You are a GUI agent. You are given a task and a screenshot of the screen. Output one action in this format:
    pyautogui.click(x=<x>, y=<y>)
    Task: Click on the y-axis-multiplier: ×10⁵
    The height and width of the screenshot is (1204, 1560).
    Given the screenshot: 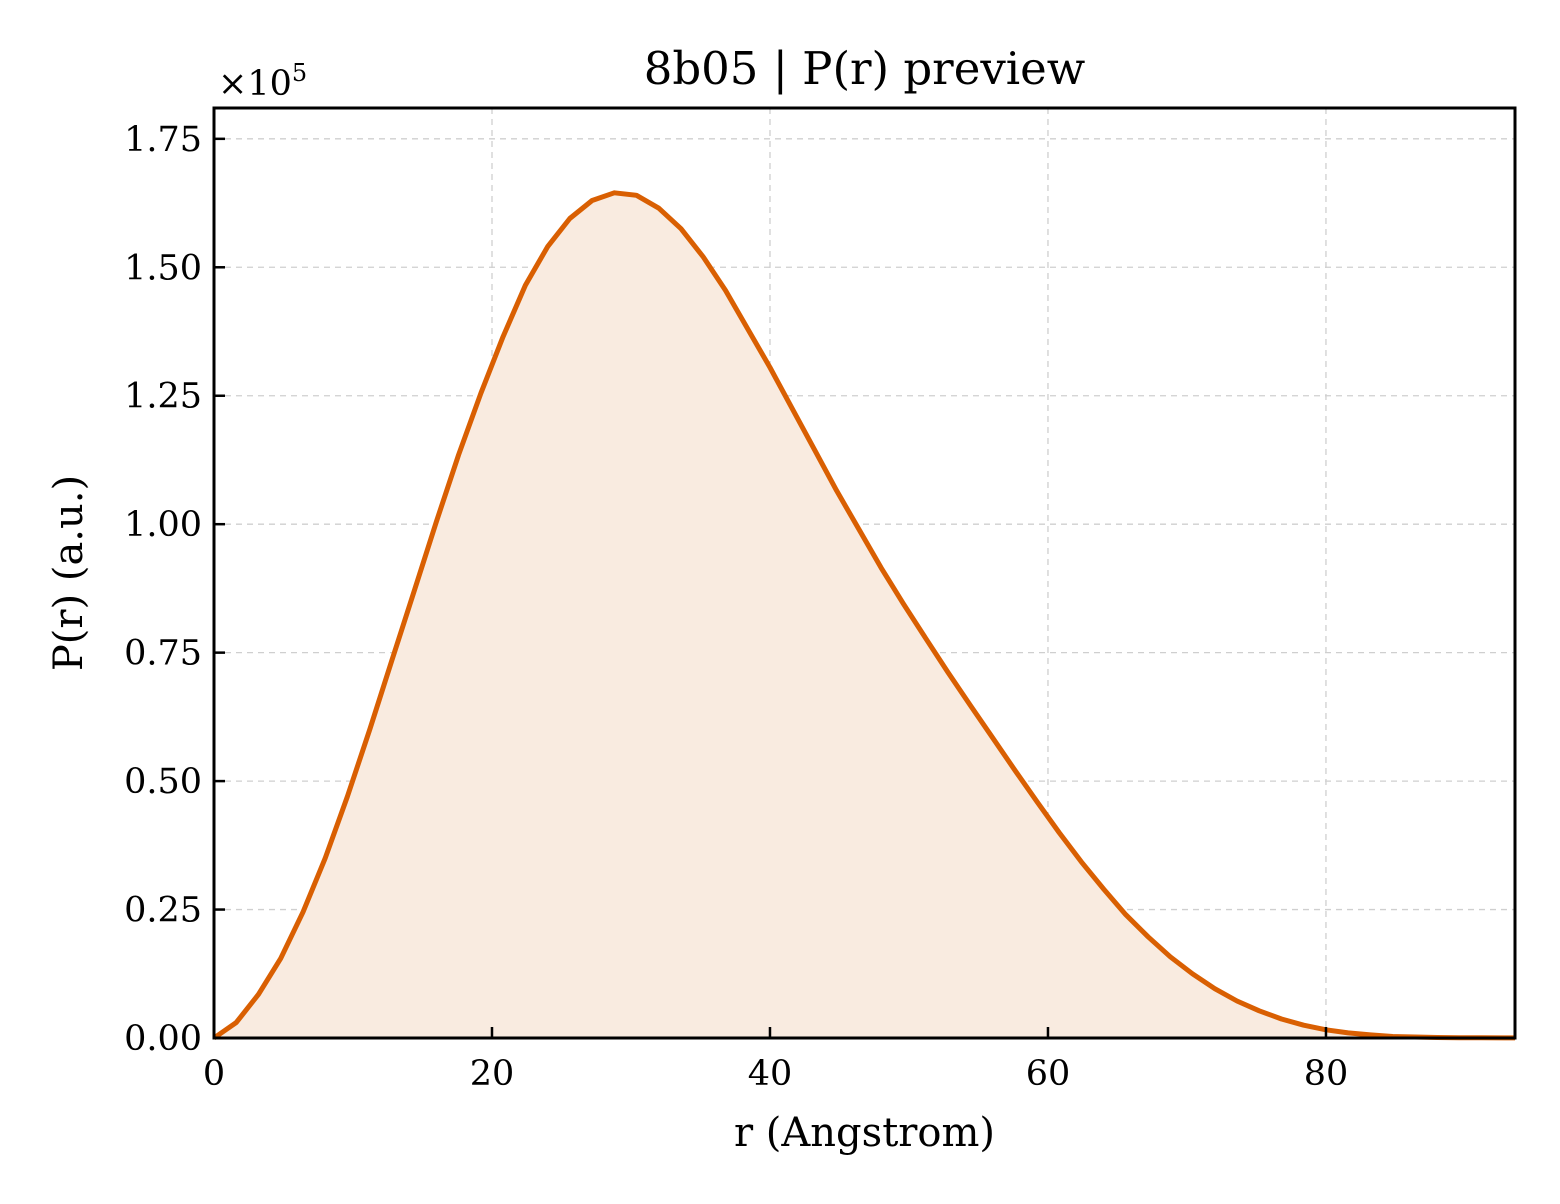 What is the action you would take?
    pyautogui.click(x=262, y=81)
    